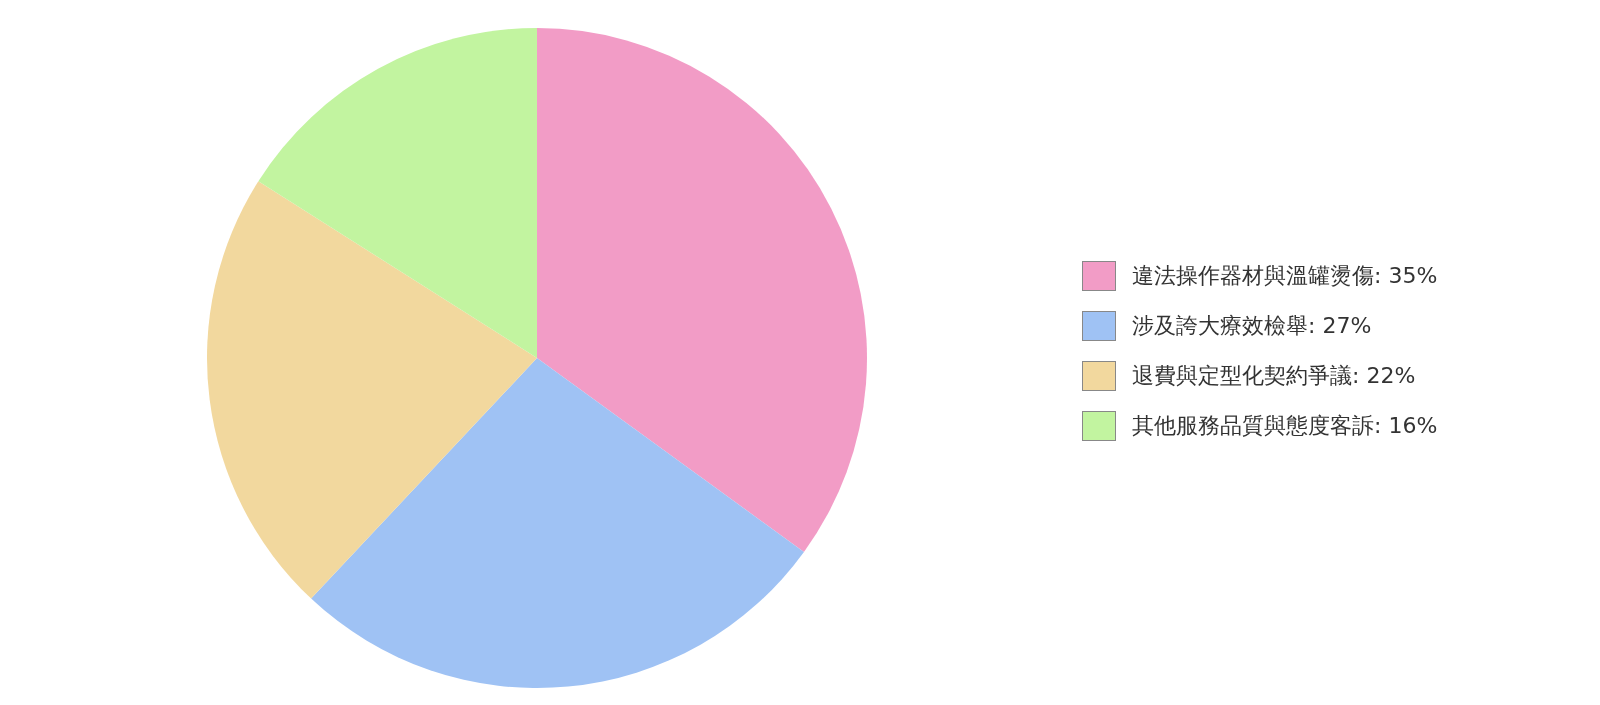  I want to click on data-label: : 27%, so click(1340, 325).